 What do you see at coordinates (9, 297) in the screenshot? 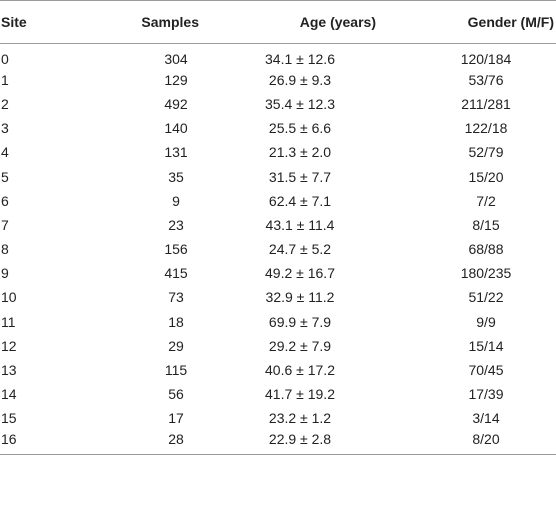
I see `cell-site: 10` at bounding box center [9, 297].